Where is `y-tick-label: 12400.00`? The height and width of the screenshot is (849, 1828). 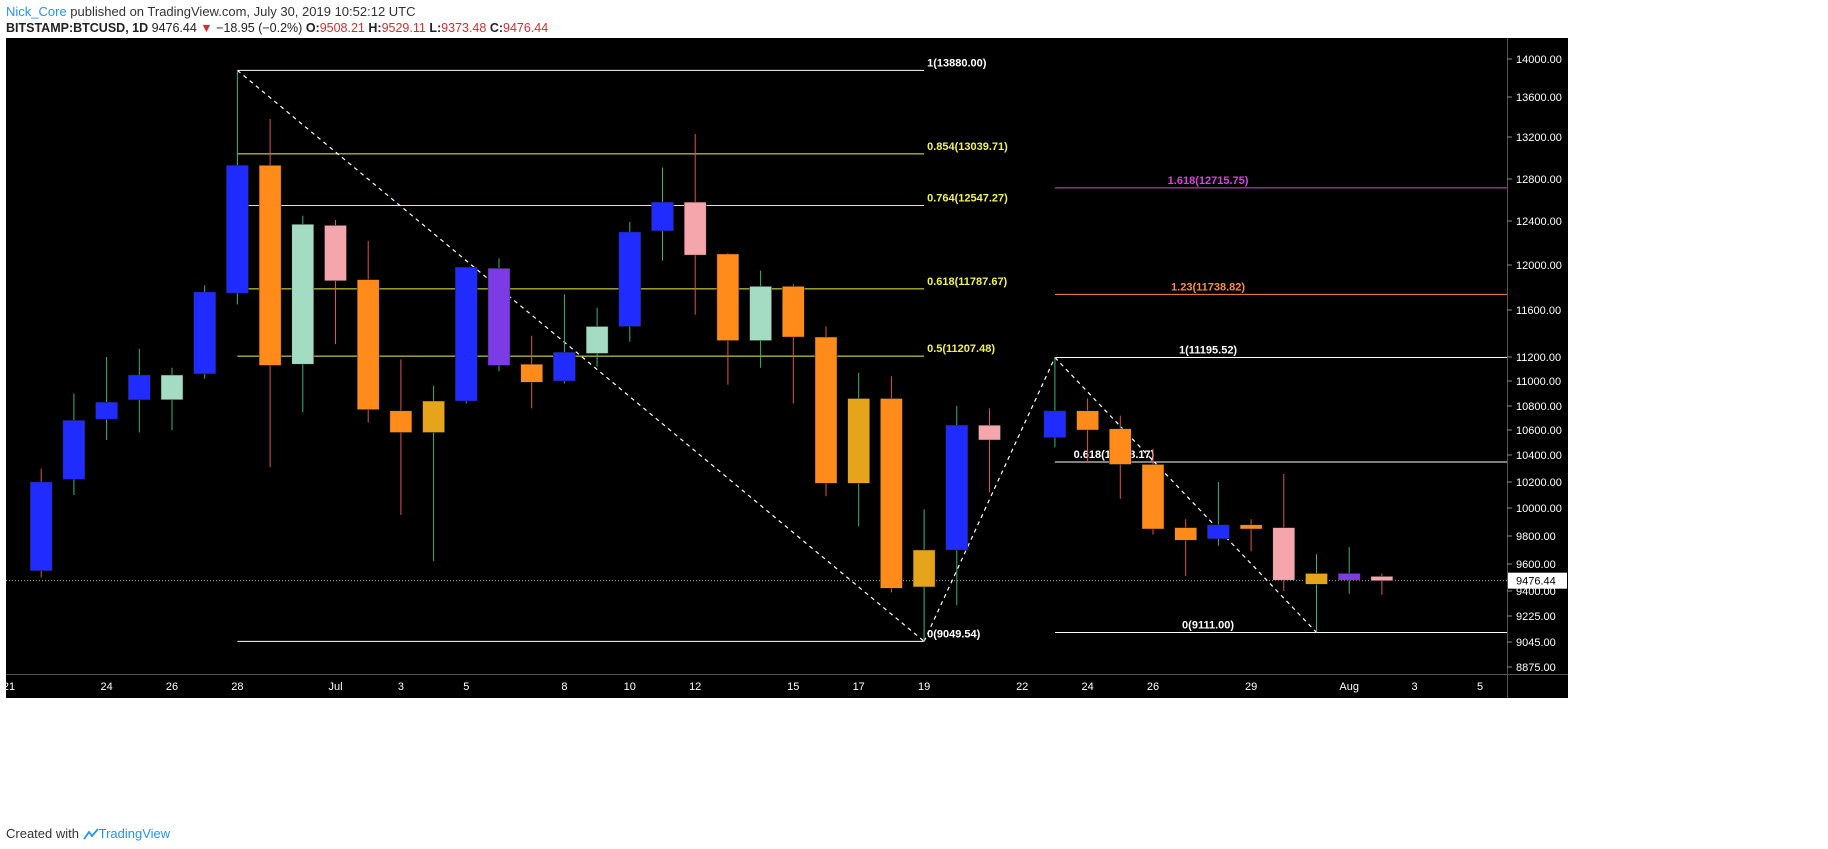
y-tick-label: 12400.00 is located at coordinates (1539, 222).